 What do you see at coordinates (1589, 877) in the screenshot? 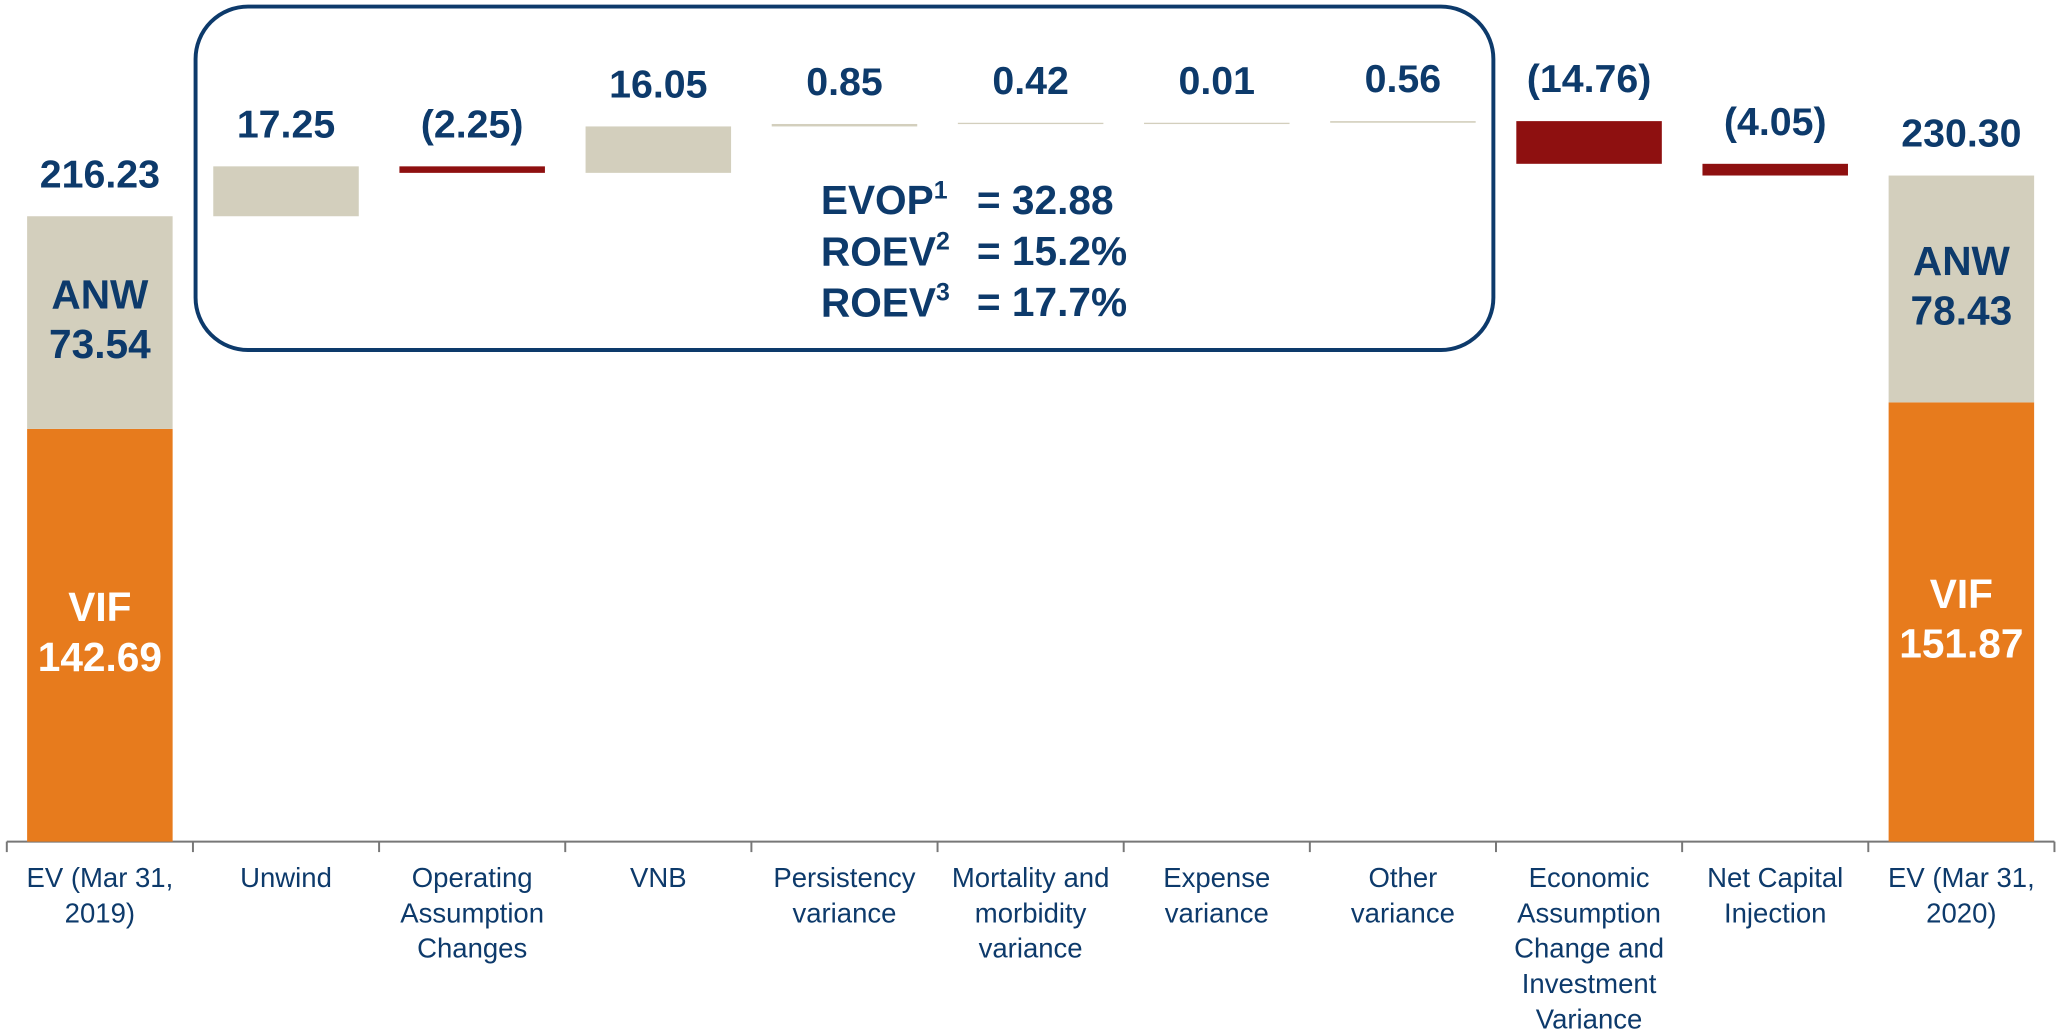
I see `x-tick-label: Economic` at bounding box center [1589, 877].